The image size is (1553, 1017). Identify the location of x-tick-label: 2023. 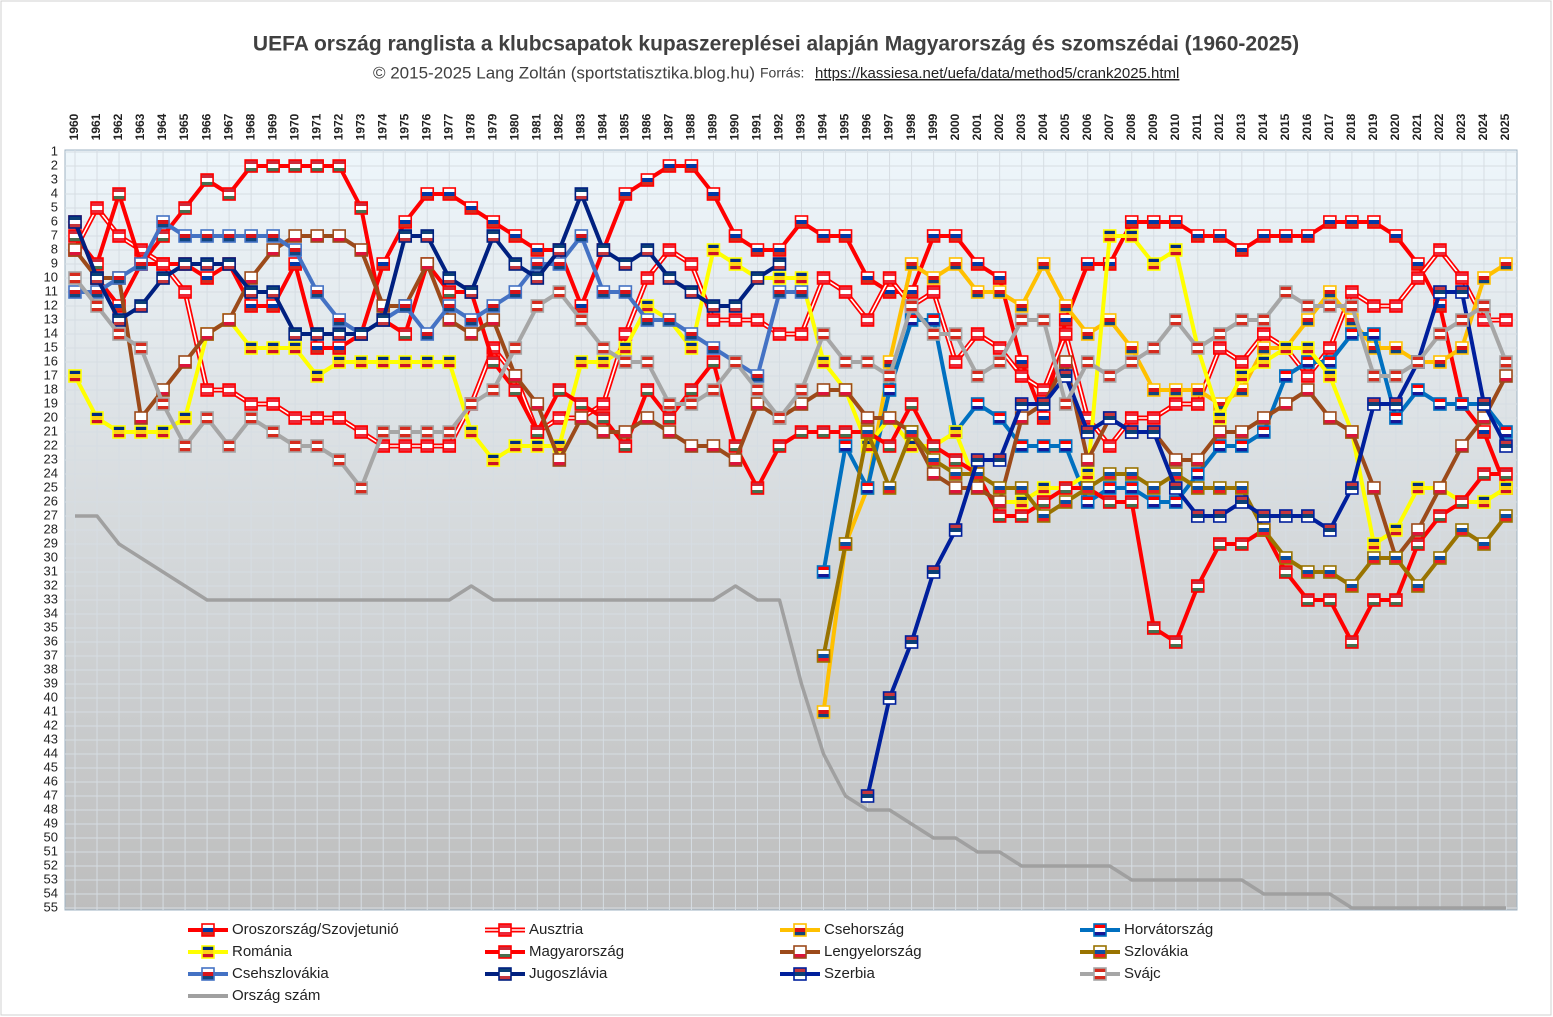
(1461, 126).